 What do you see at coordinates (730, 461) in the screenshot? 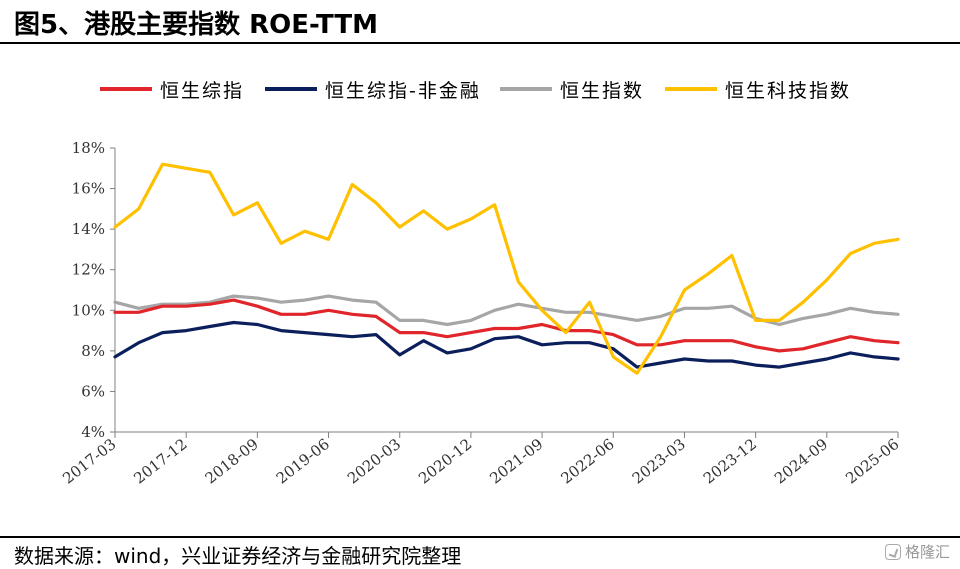
I see `x-tick-label: 2023-12` at bounding box center [730, 461].